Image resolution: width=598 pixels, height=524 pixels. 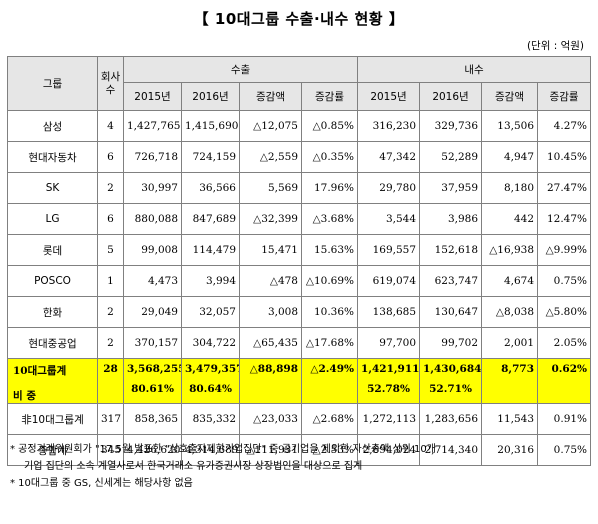 I want to click on page-title: 【 10대그룹 수출·내수 현황 】, so click(x=299, y=19).